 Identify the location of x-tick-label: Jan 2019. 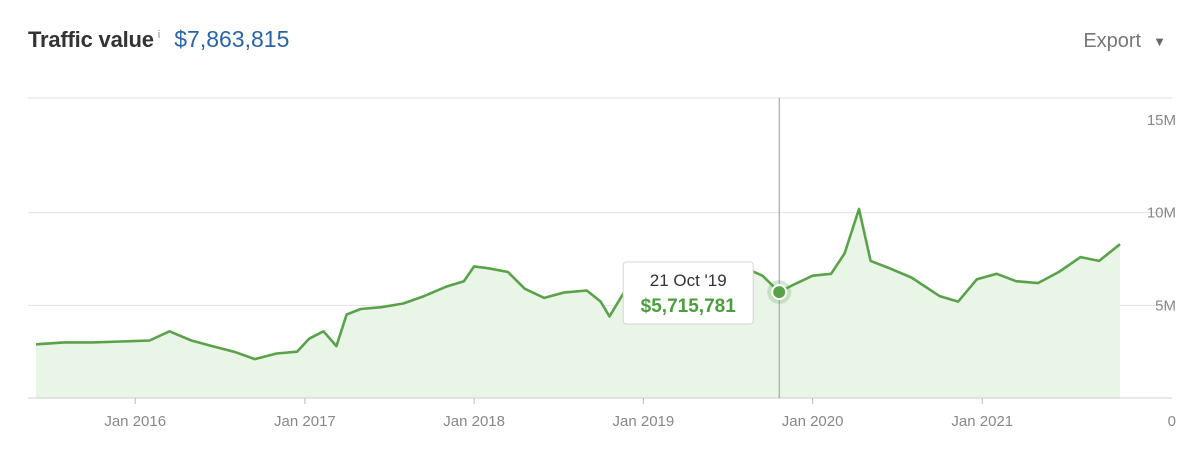
(644, 421).